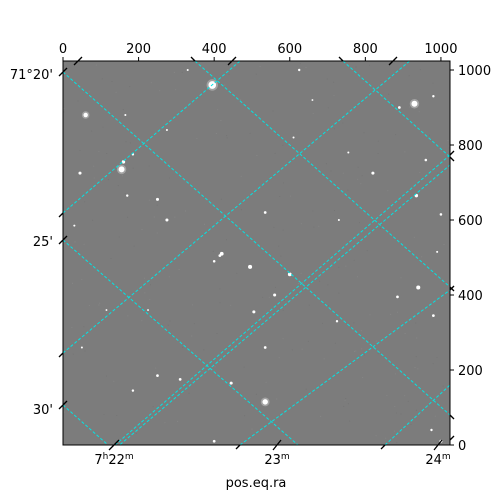  What do you see at coordinates (470, 259) in the screenshot?
I see `right-pixel-axis: 0 200 400 600 800 1000` at bounding box center [470, 259].